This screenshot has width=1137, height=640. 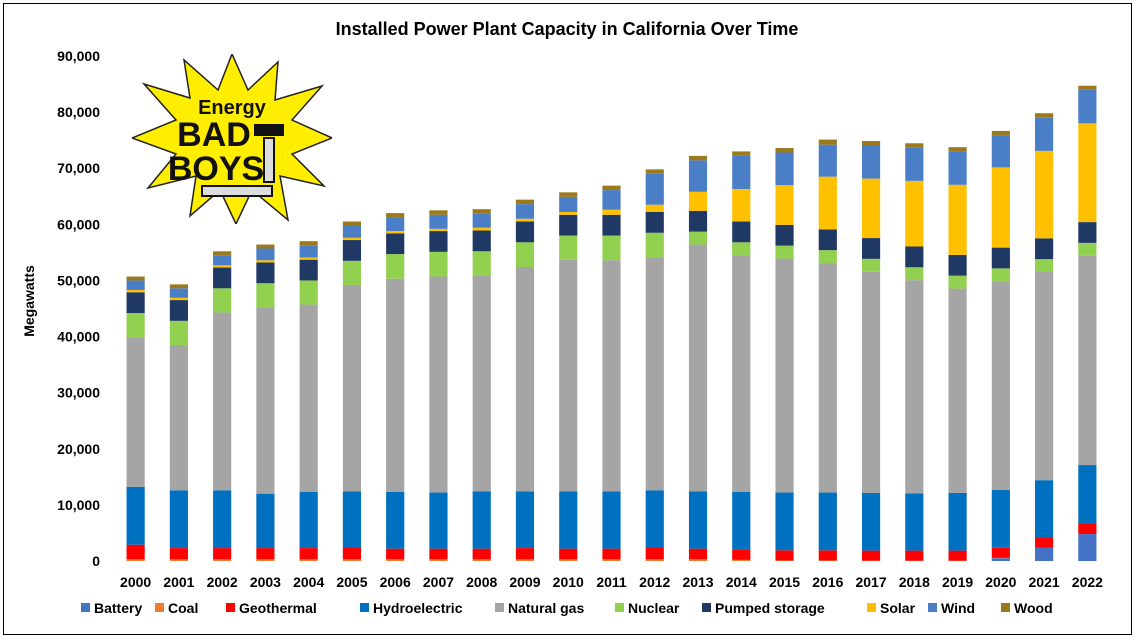 I want to click on bar-geothermal-2019, so click(x=957, y=555).